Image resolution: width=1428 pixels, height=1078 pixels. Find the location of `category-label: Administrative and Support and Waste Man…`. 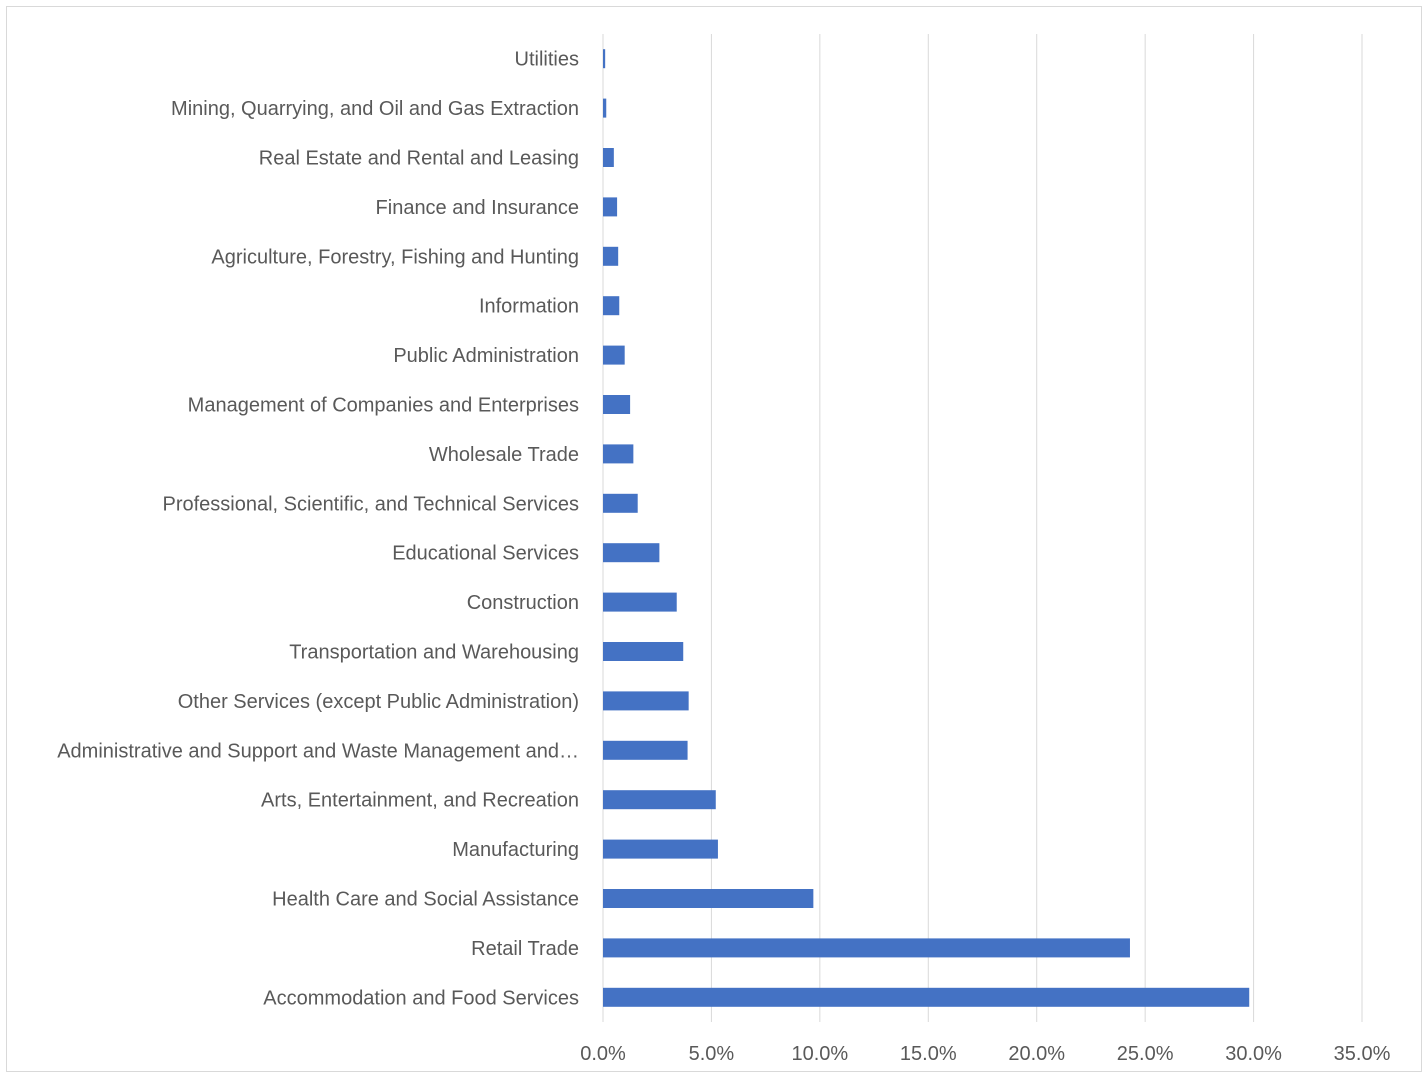

category-label: Administrative and Support and Waste Man… is located at coordinates (318, 751).